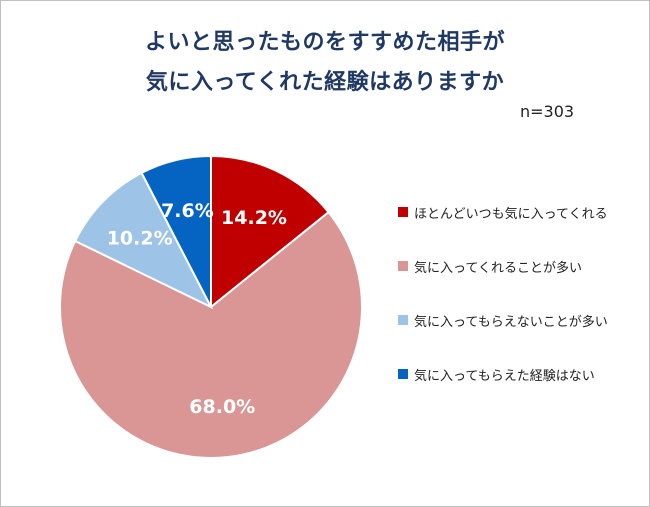 This screenshot has height=507, width=650. What do you see at coordinates (504, 376) in the screenshot?
I see `legend-label: 気に入ってもらえた経験はない` at bounding box center [504, 376].